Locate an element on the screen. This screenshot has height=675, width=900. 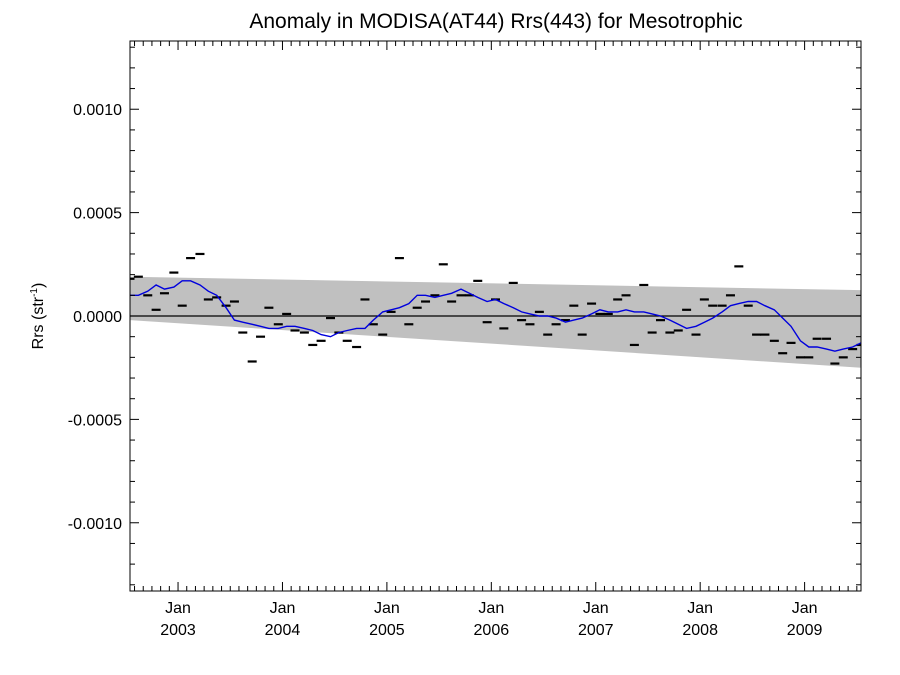
x-tick-year-label: 2008 is located at coordinates (700, 630).